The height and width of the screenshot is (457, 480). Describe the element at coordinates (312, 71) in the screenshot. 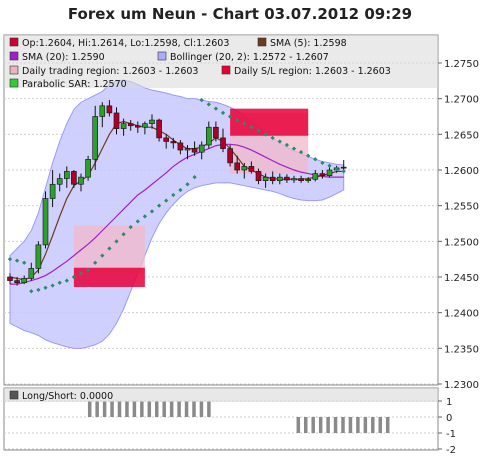

I see `legend-label: Daily S/L region: 1.2603 - 1.2603` at that location.